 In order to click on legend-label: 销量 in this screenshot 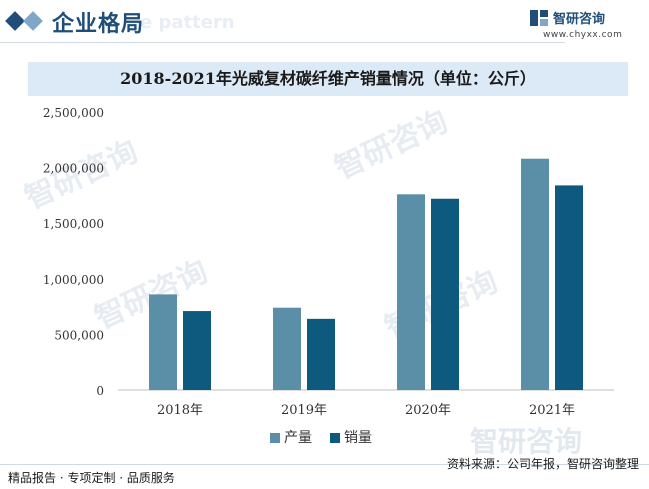, I will do `click(358, 438)`.